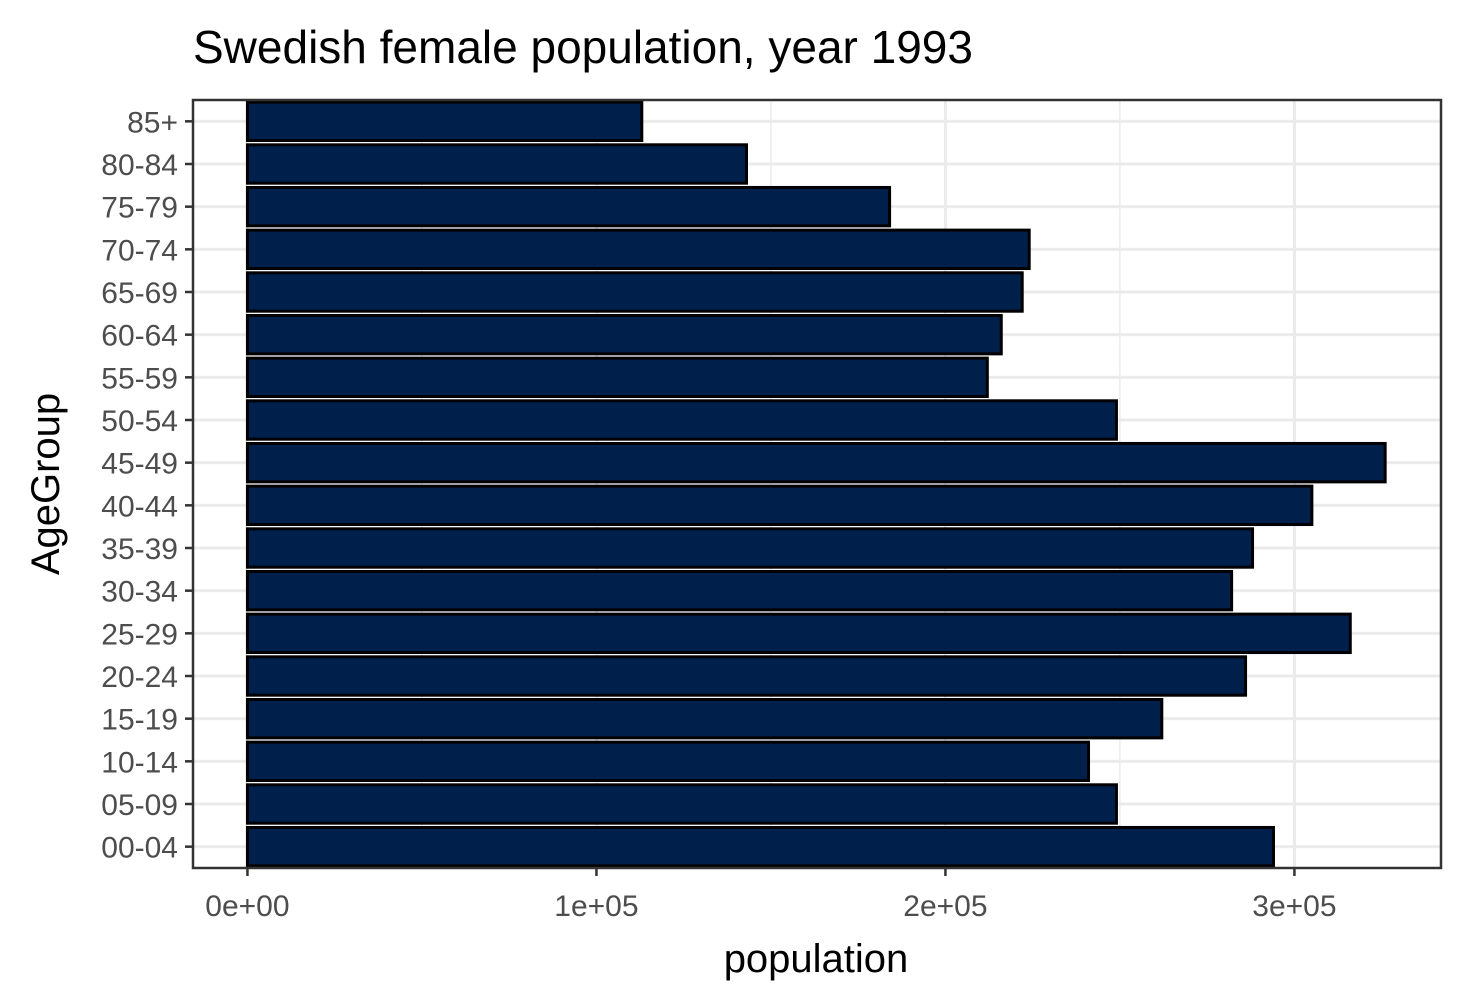  Describe the element at coordinates (247, 906) in the screenshot. I see `x-tick-label: 0e+00` at that location.